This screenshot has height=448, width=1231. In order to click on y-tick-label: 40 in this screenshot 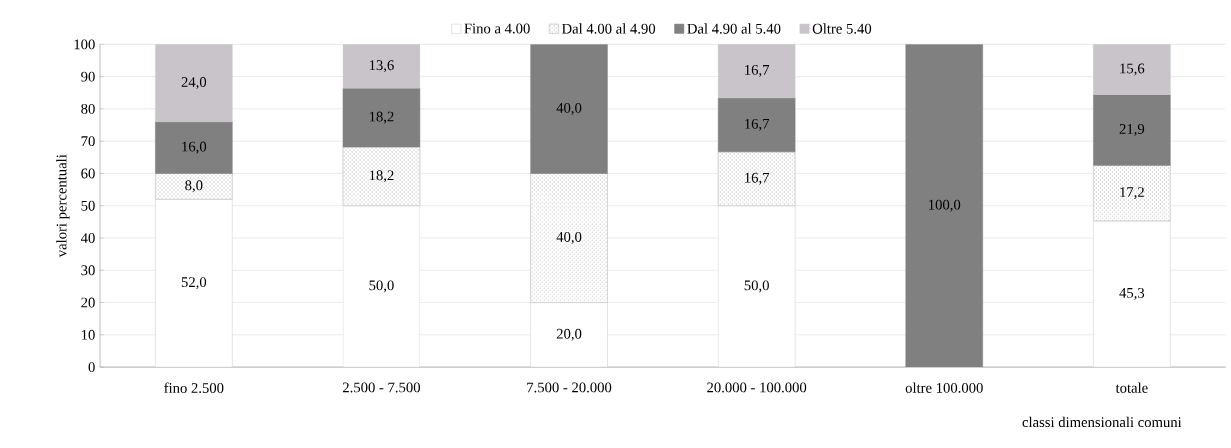, I will do `click(87, 238)`.